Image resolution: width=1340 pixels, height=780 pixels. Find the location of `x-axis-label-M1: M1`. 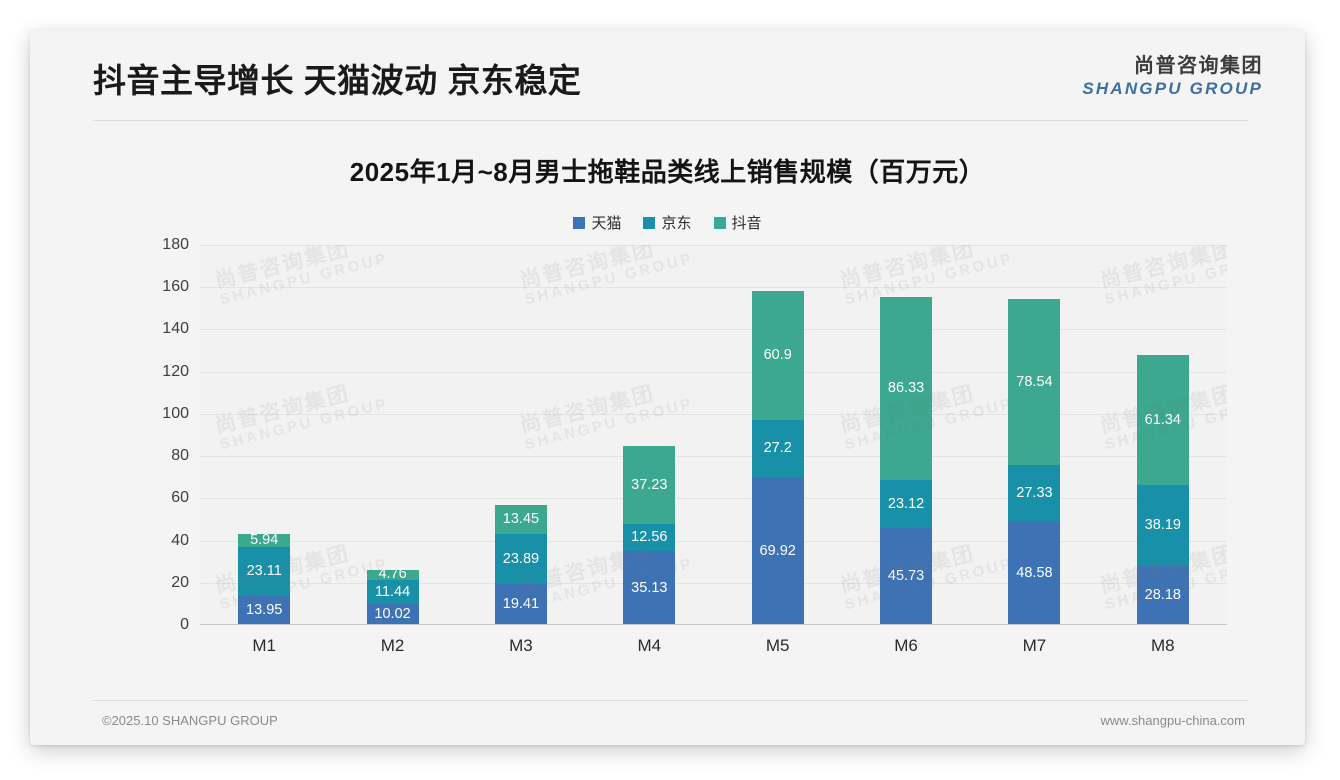

x-axis-label-M1: M1 is located at coordinates (264, 645).